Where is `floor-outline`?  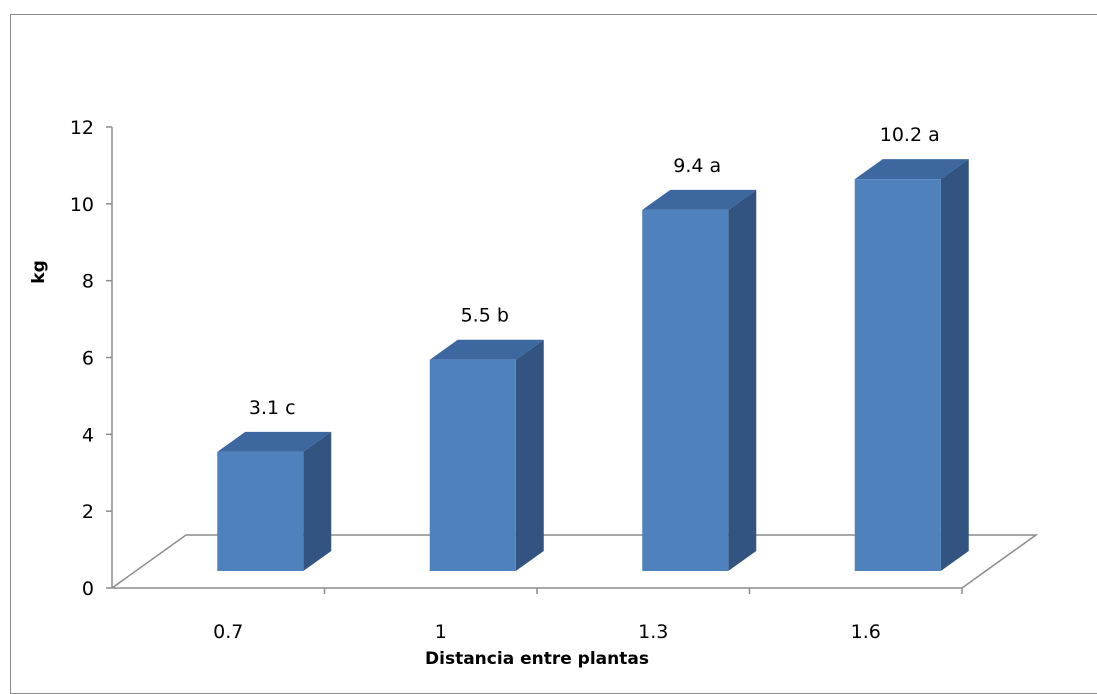
floor-outline is located at coordinates (575, 561).